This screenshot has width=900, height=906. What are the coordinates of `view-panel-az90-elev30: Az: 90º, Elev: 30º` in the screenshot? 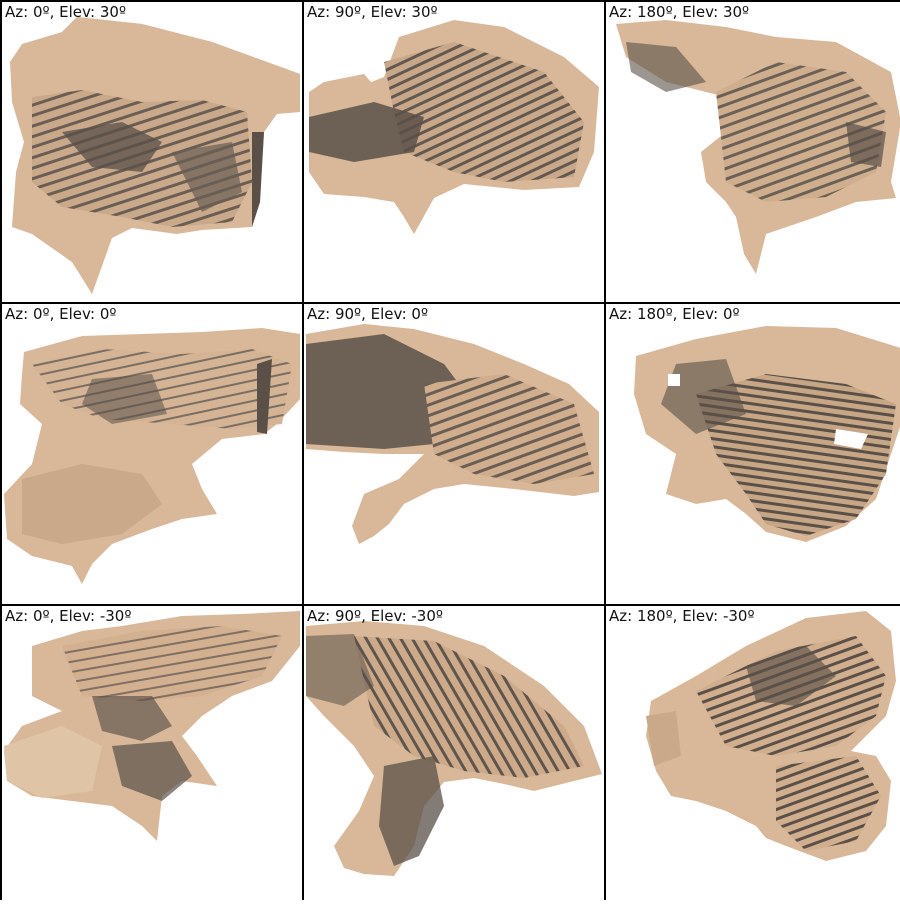 It's located at (454, 152).